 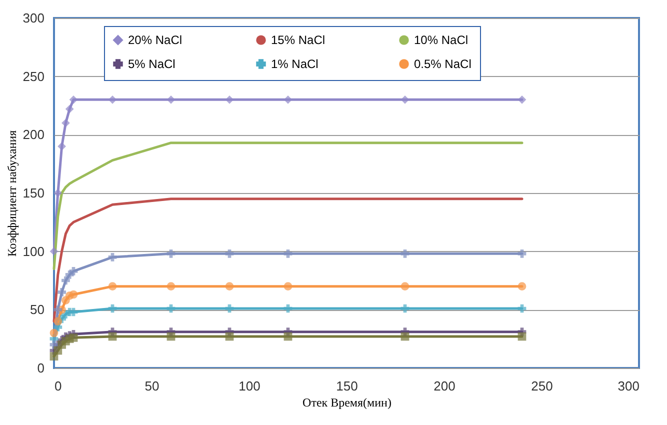 What do you see at coordinates (152, 386) in the screenshot?
I see `x-tick-label: 50` at bounding box center [152, 386].